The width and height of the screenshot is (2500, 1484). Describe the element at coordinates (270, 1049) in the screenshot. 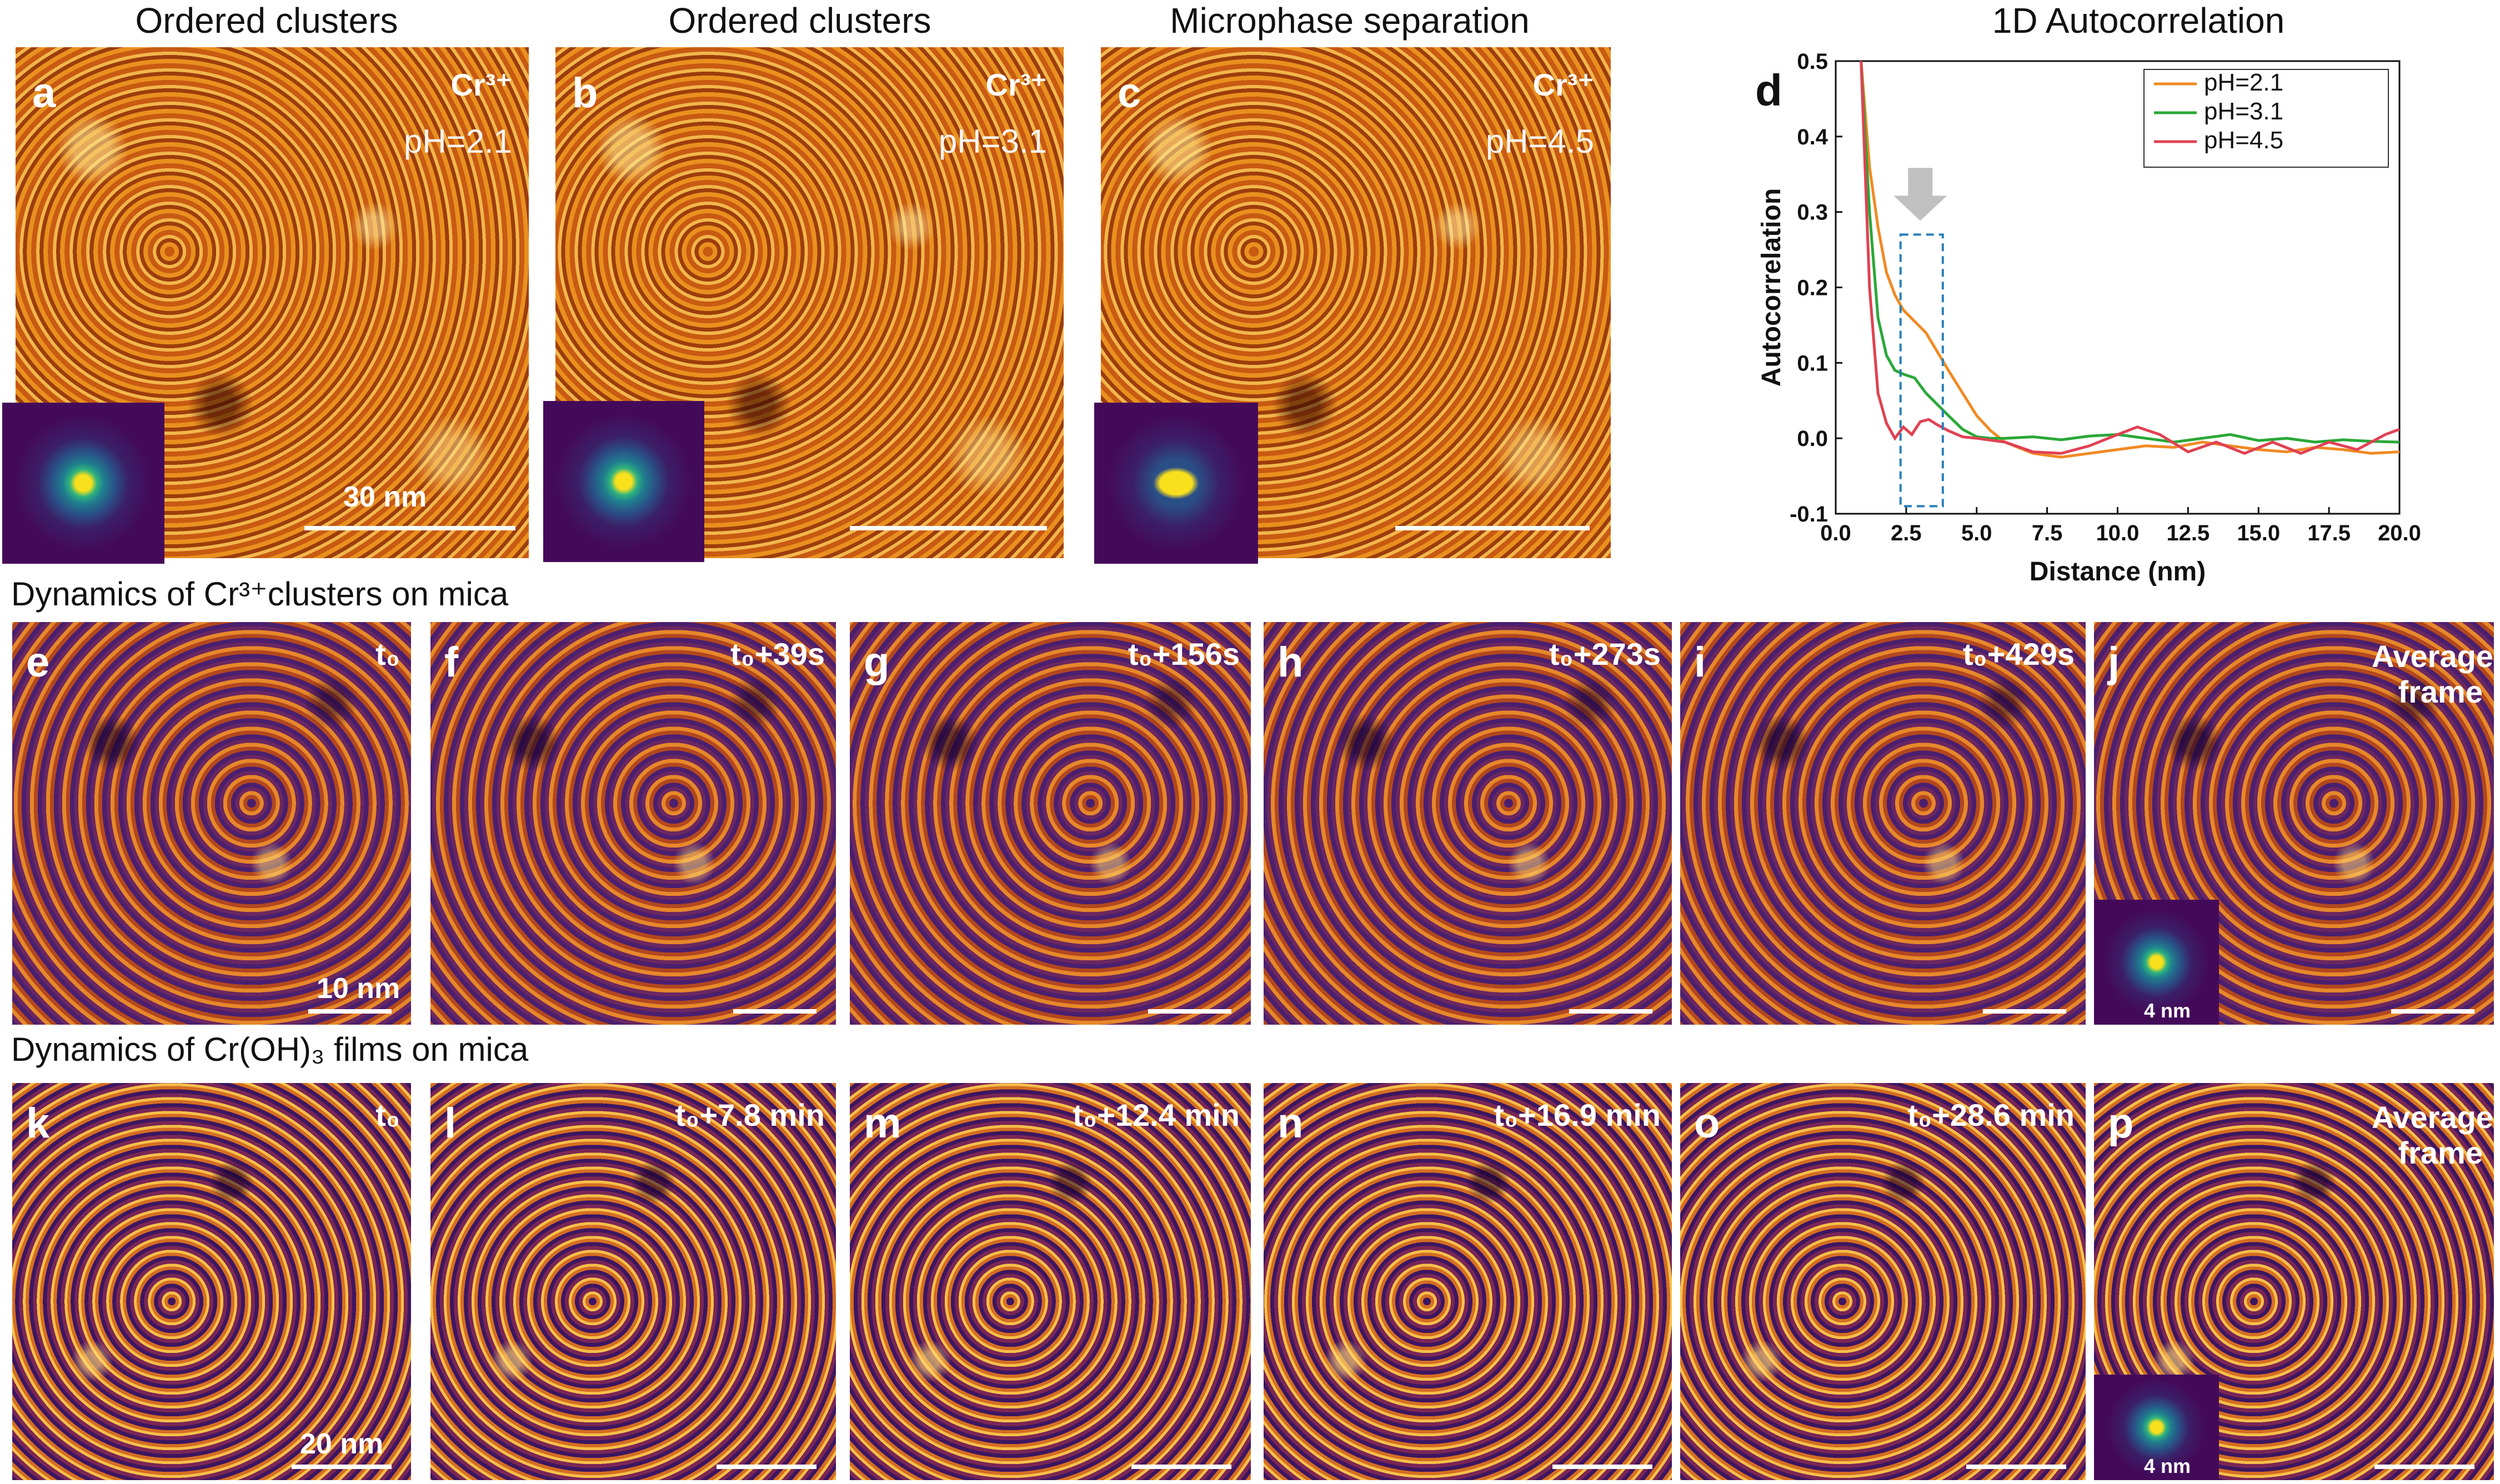

I see `row3-title: Dynamics of Cr(OH)₃ films on mica` at that location.